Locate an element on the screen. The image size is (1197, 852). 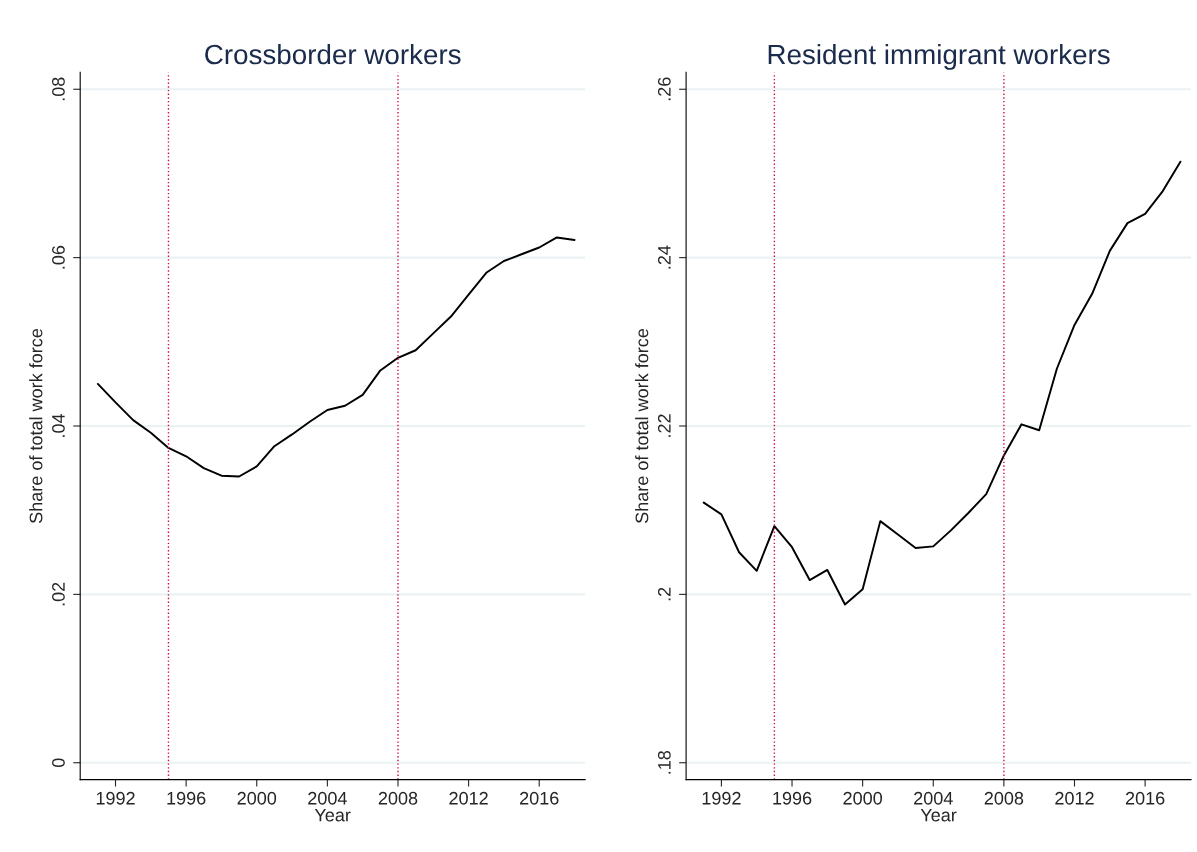
chart-title: Crossborder workers is located at coordinates (333, 54).